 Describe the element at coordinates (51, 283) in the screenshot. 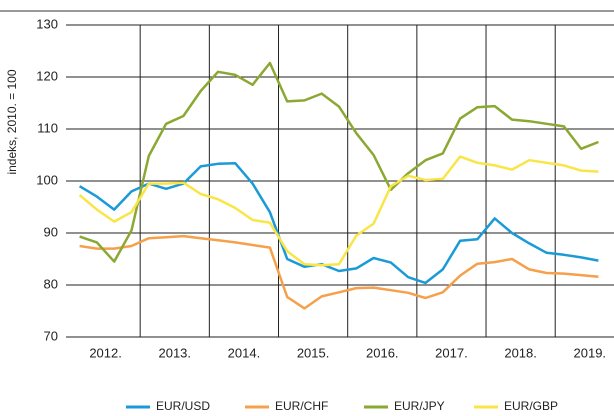

I see `y-tick-label: 80` at that location.